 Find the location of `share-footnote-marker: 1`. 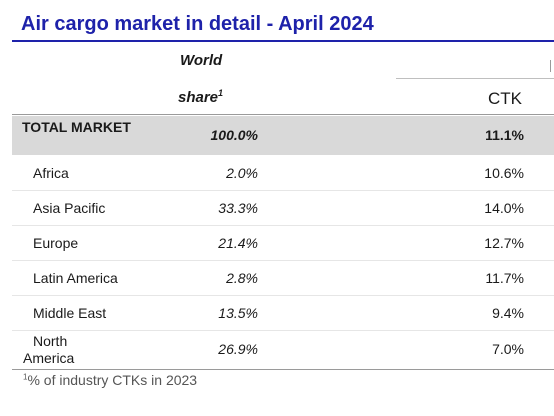

share-footnote-marker: 1 is located at coordinates (221, 93).